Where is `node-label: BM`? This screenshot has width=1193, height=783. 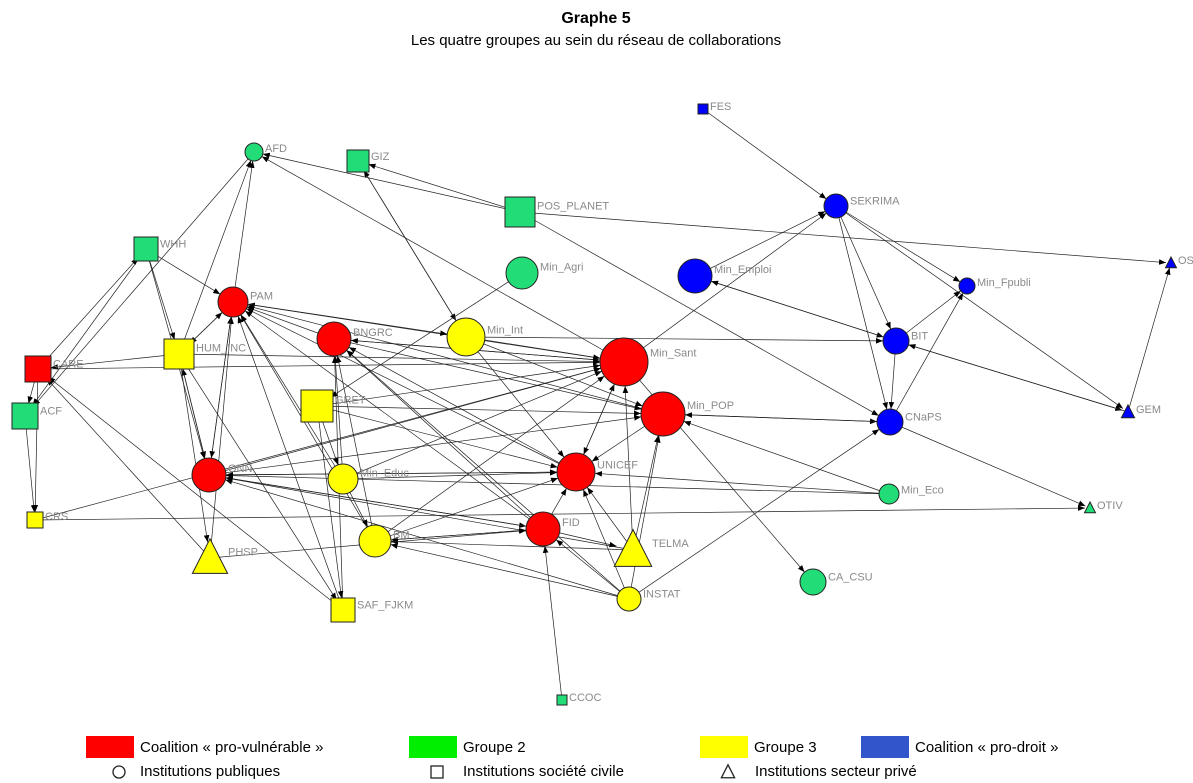 node-label: BM is located at coordinates (401, 535).